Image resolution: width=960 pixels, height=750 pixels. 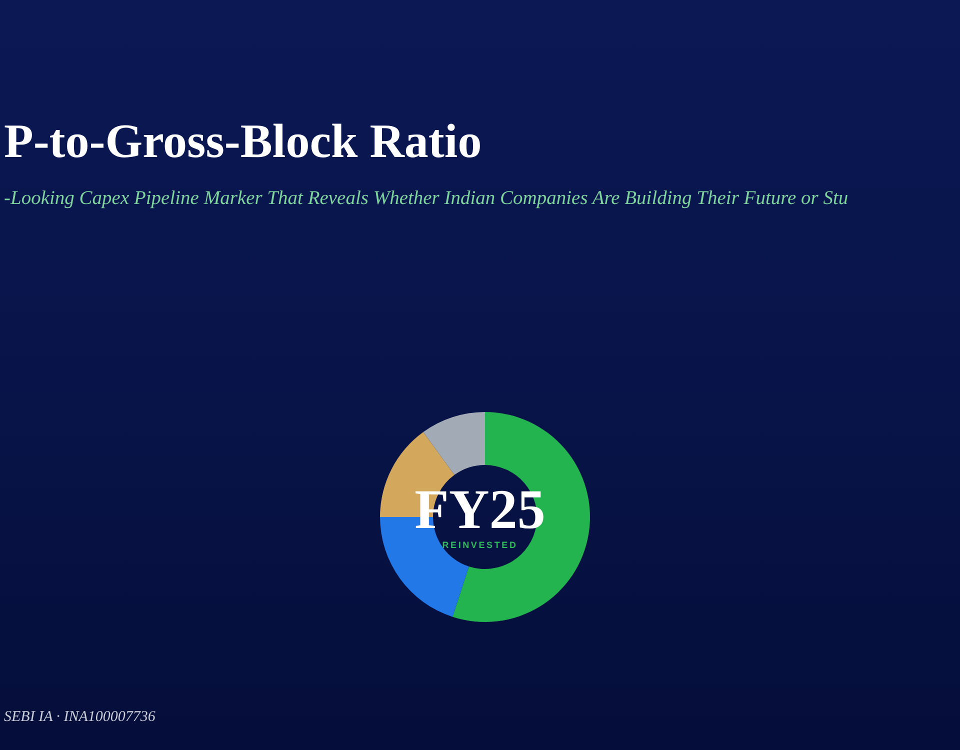 What do you see at coordinates (243, 142) in the screenshot?
I see `chart-title: P-to-Gross-Block Ratio` at bounding box center [243, 142].